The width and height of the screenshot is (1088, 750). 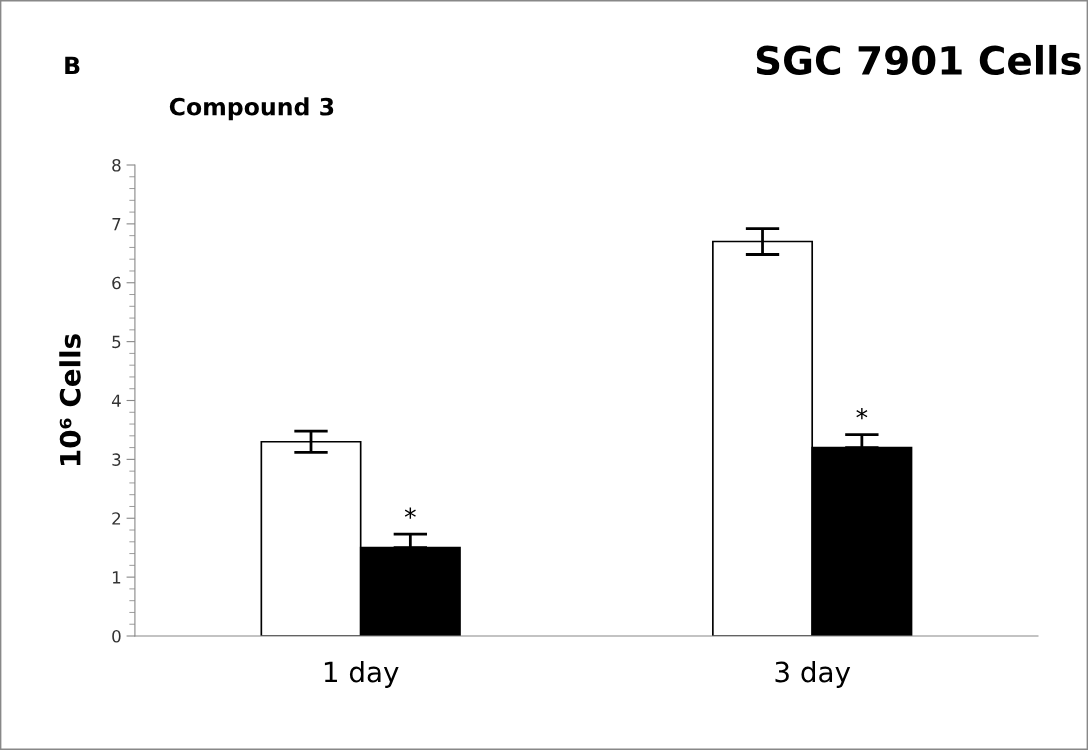 I want to click on y-tick-label: 5, so click(x=116, y=342).